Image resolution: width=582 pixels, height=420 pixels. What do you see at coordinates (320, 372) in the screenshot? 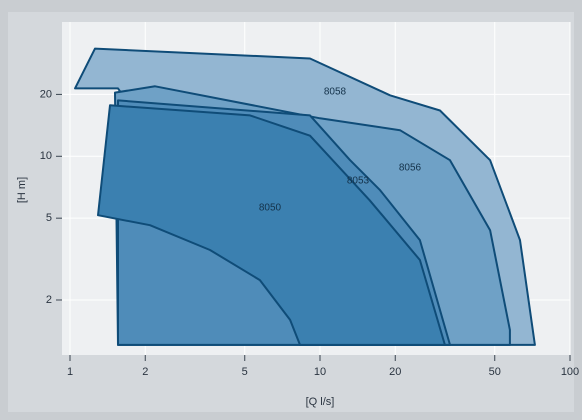
I see `x-tick-label: 10` at bounding box center [320, 372].